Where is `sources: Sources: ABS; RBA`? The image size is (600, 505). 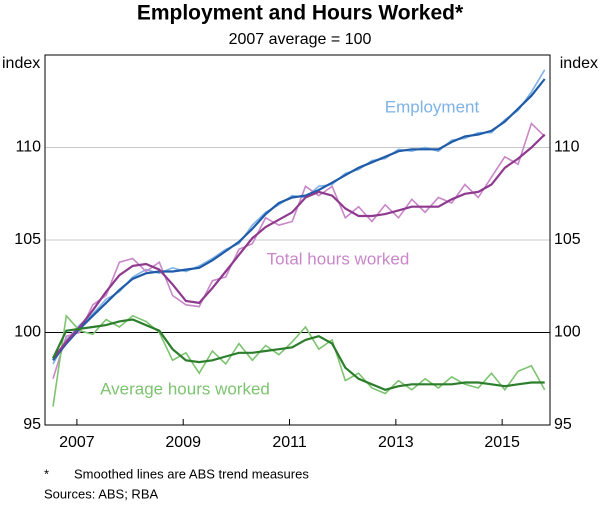
sources: Sources: ABS; RBA is located at coordinates (101, 493).